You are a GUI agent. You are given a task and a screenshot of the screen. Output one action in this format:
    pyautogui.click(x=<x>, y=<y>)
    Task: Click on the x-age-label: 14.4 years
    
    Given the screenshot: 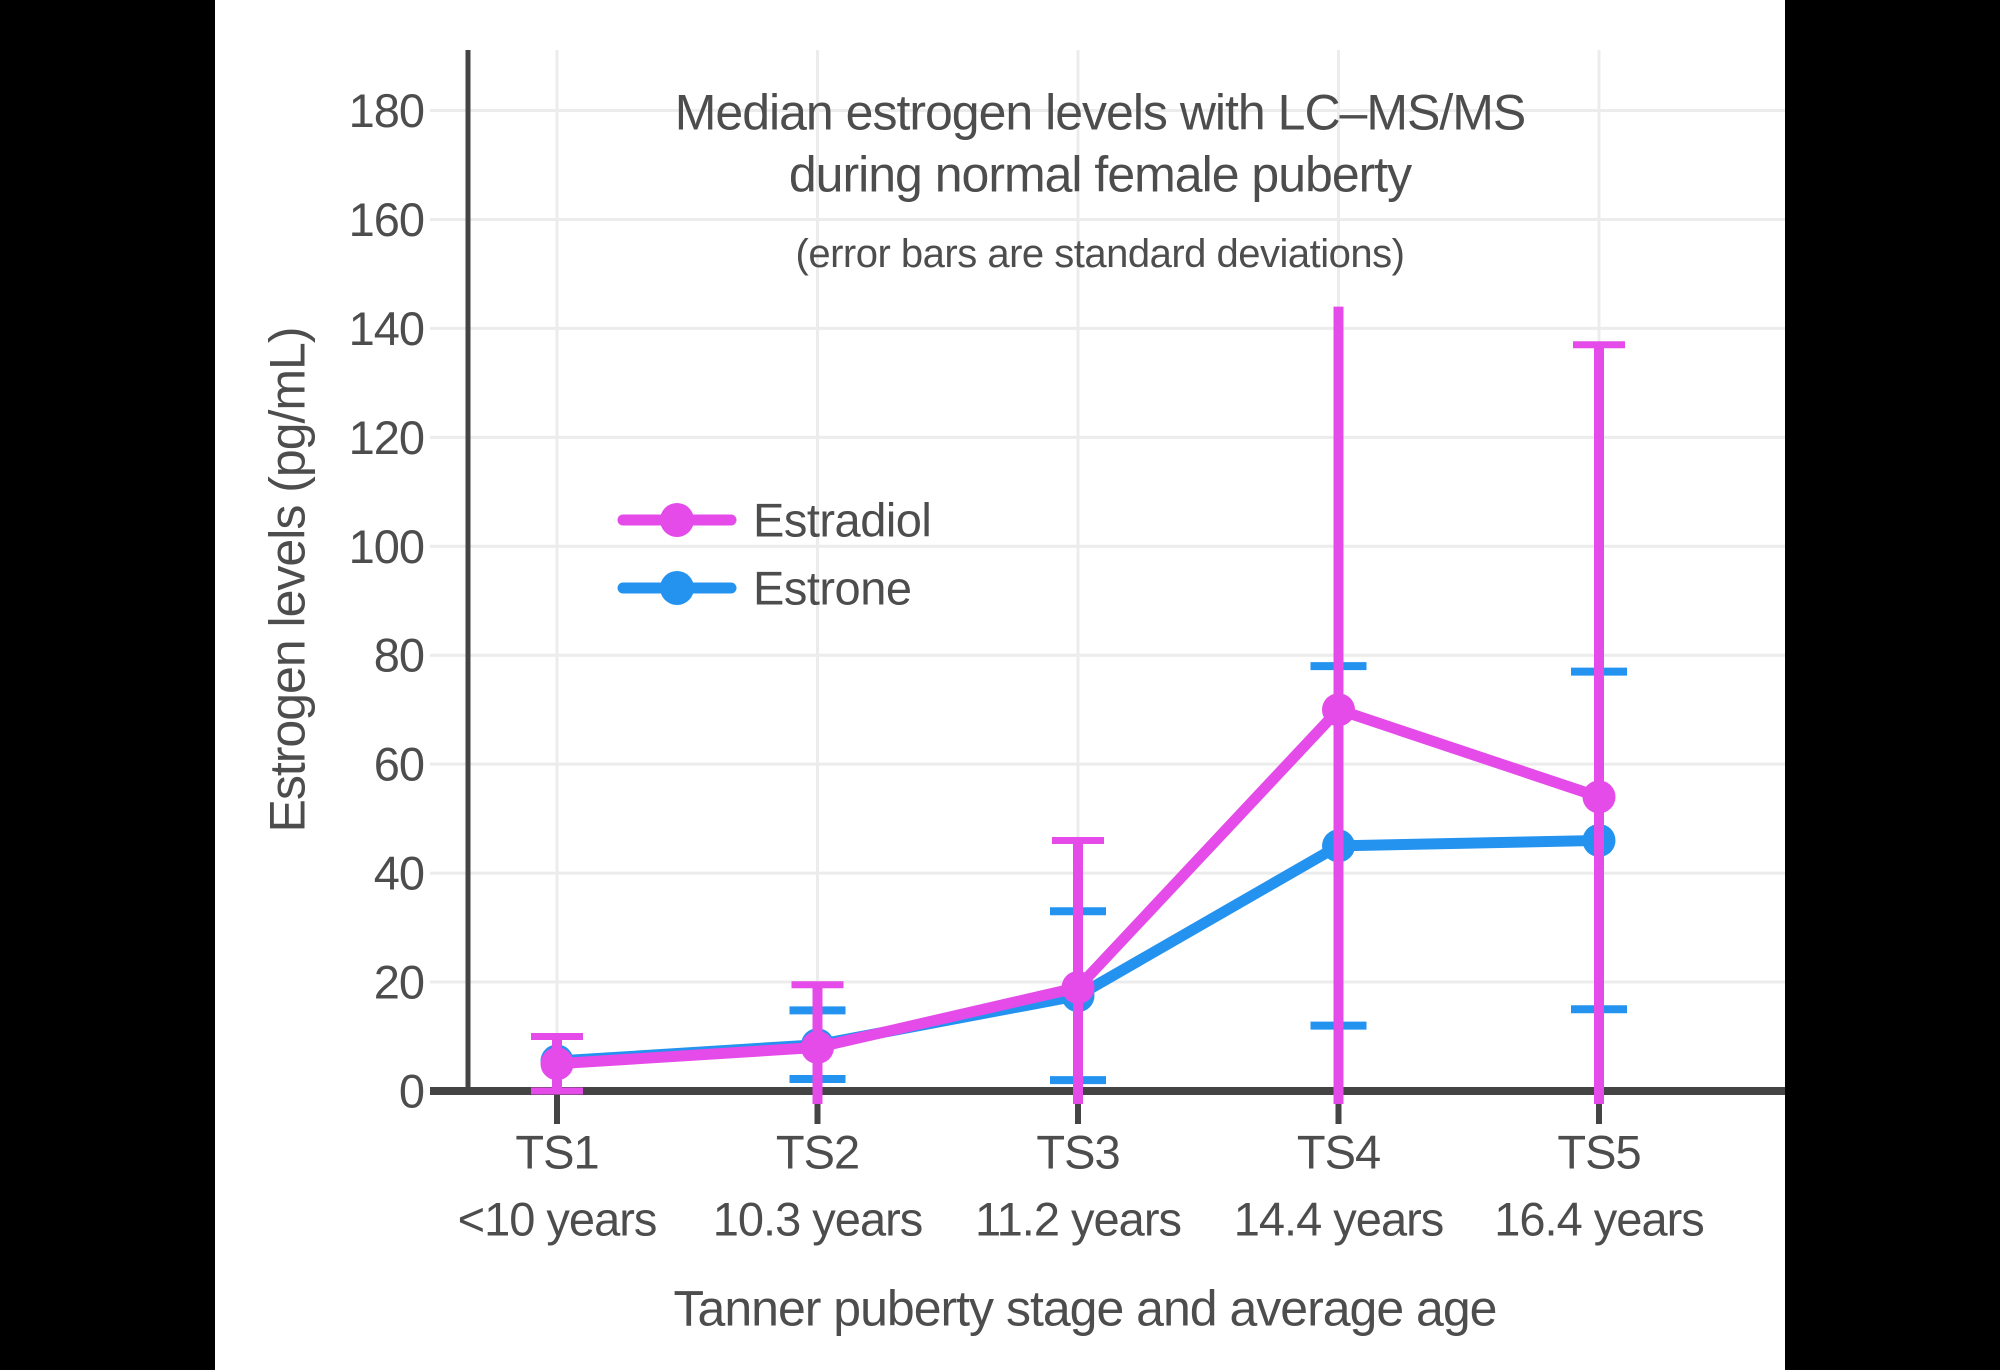 What is the action you would take?
    pyautogui.click(x=1338, y=1218)
    